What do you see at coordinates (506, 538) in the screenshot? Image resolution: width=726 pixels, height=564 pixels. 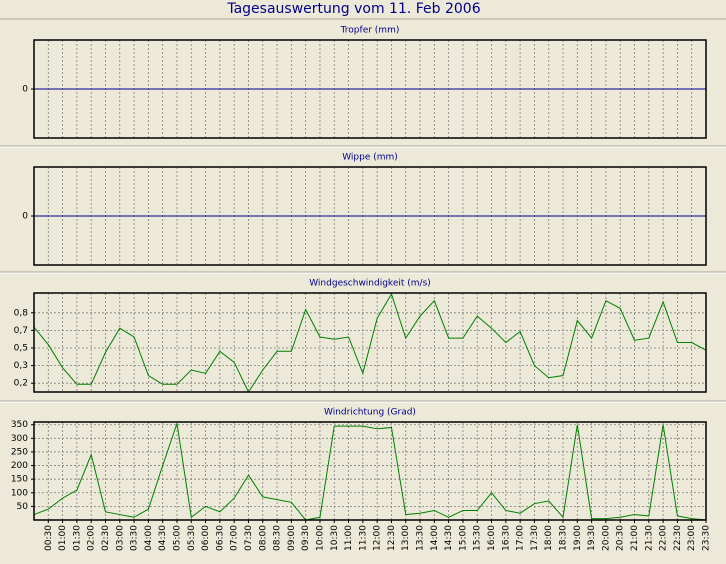 I see `x-tick-label: 16:30` at bounding box center [506, 538].